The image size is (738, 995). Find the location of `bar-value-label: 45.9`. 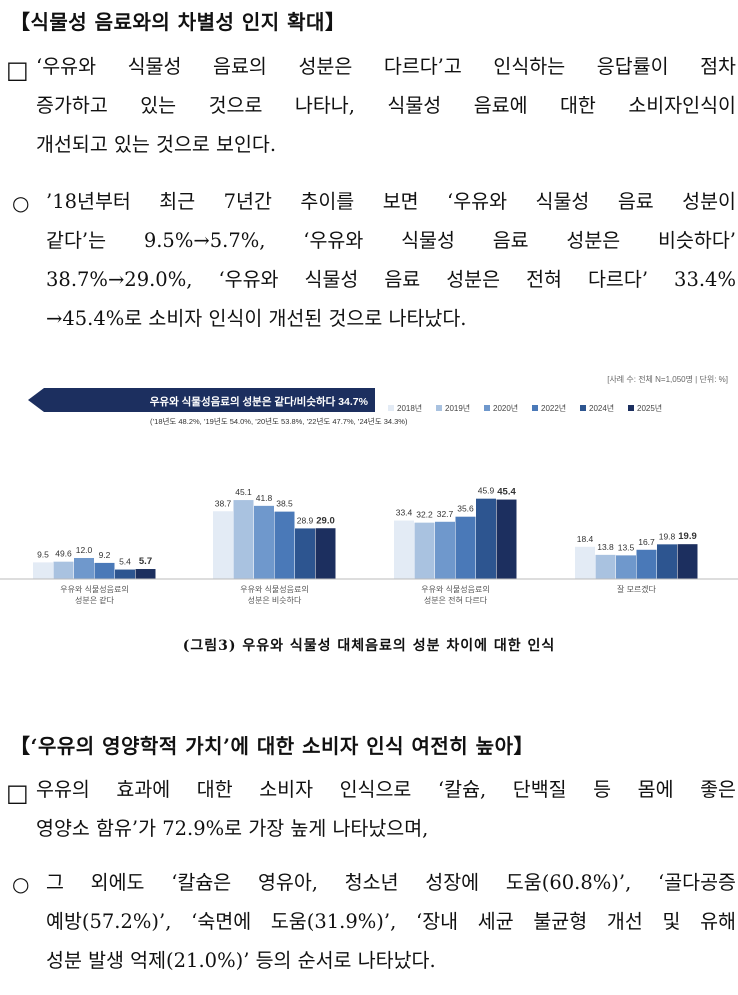

bar-value-label: 45.9 is located at coordinates (486, 491).